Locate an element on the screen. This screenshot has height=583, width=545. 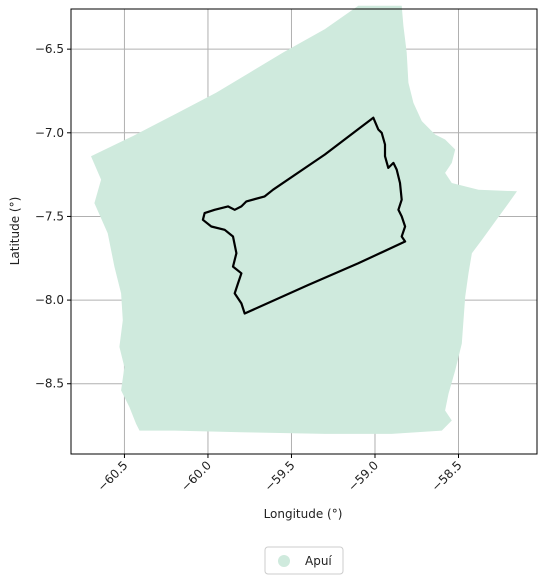
y-axis-title: Latitude (°) is located at coordinates (15, 231).